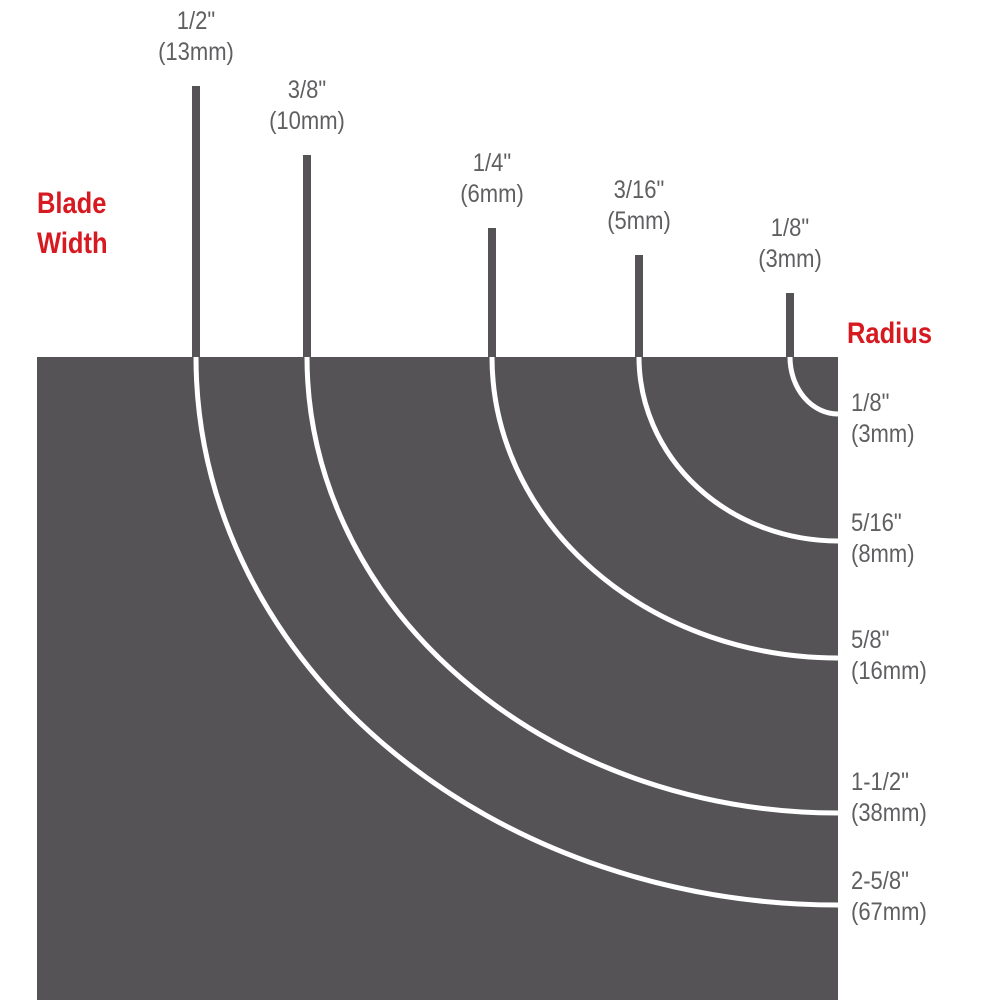 Image resolution: width=1000 pixels, height=1000 pixels. Describe the element at coordinates (72, 243) in the screenshot. I see `blade-width-title-line2: Width` at that location.